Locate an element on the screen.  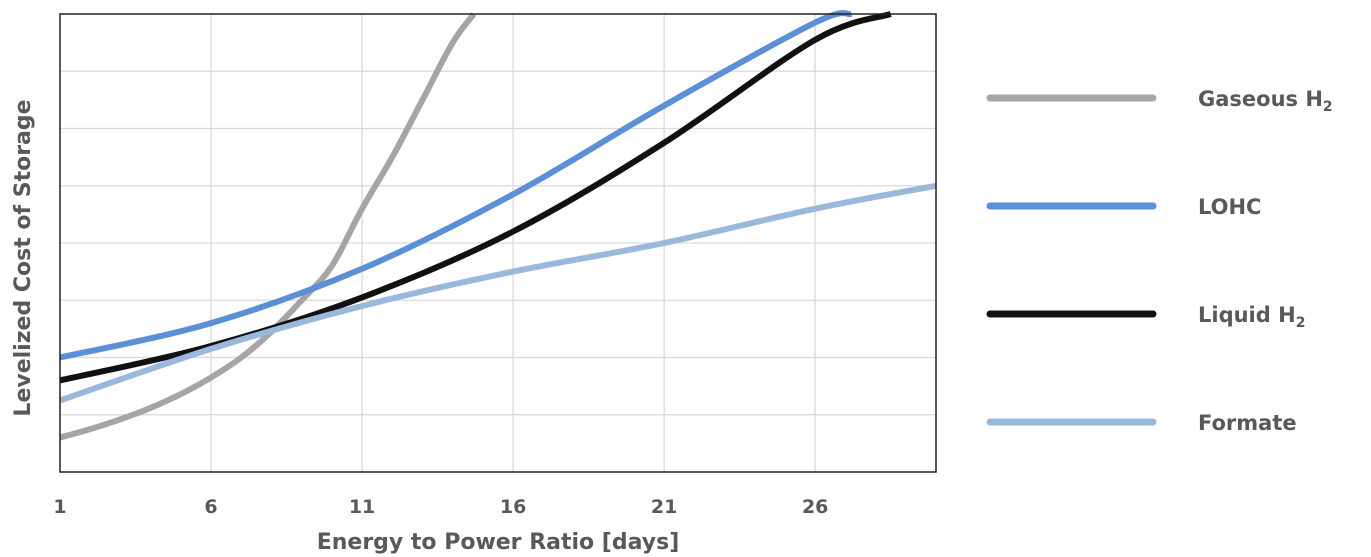
x-tick-label: 16 is located at coordinates (513, 507).